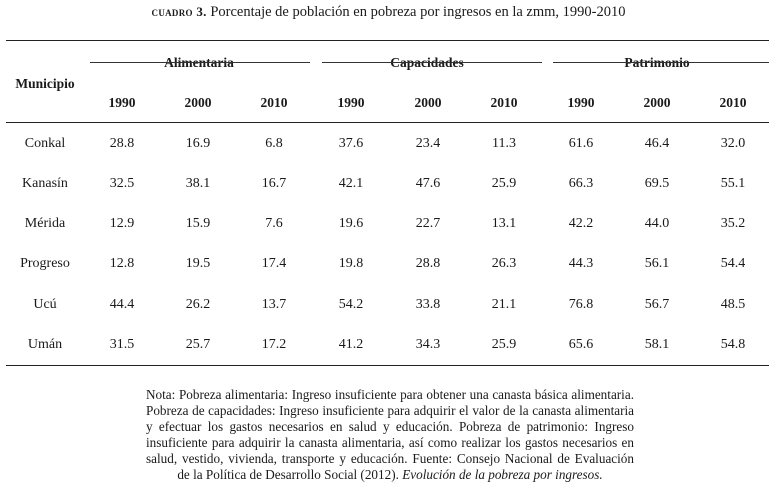  What do you see at coordinates (45, 304) in the screenshot?
I see `row-municipio: Ucú` at bounding box center [45, 304].